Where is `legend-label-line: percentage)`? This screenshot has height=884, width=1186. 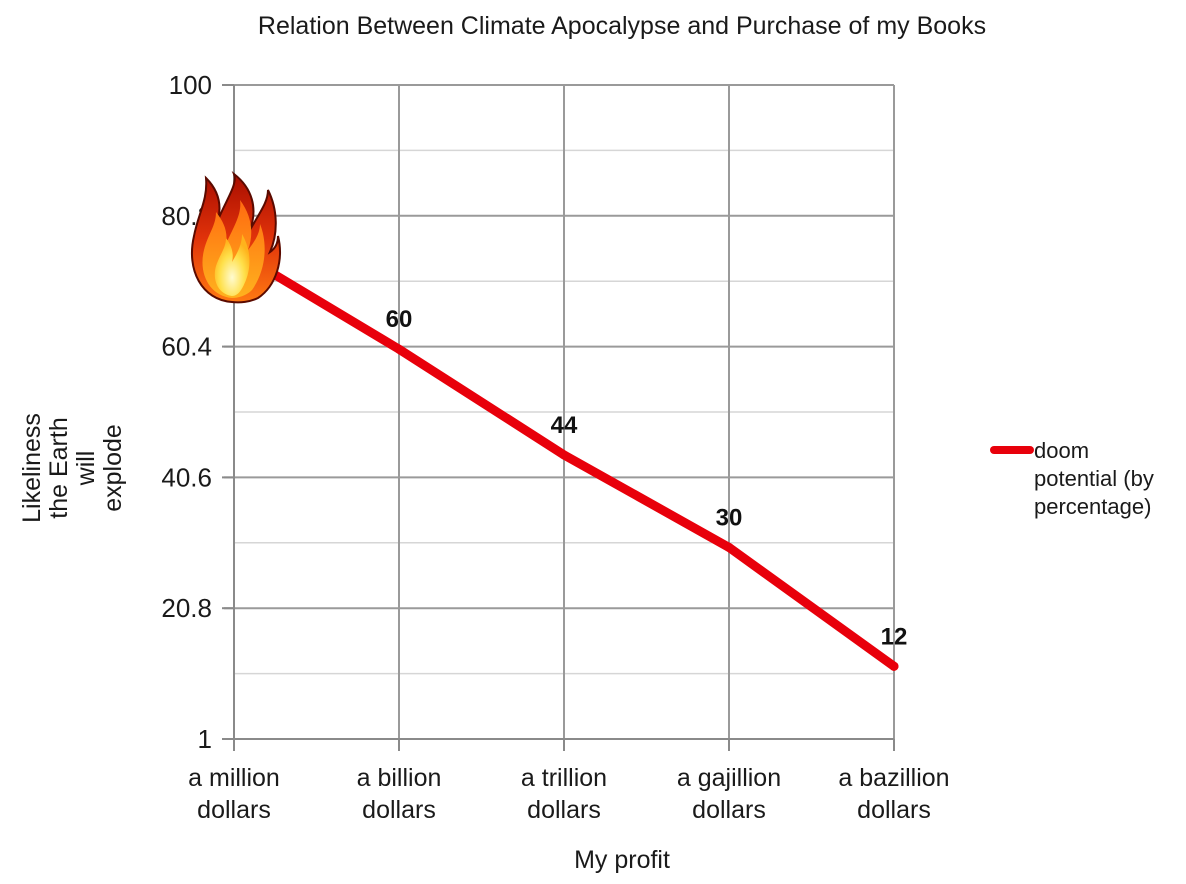 legend-label-line: percentage) is located at coordinates (1092, 506).